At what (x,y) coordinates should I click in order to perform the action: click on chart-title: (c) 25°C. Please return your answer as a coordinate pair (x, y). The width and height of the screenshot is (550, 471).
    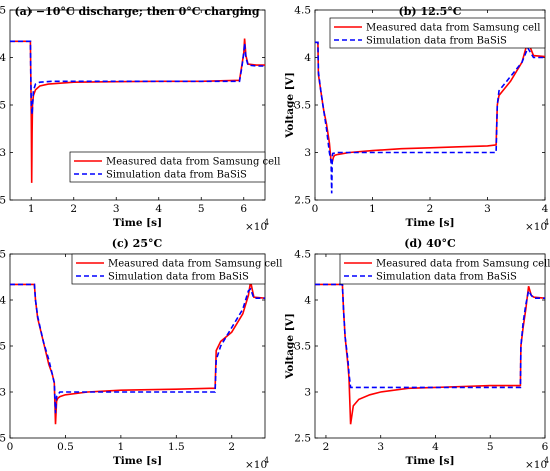
    Looking at the image, I should click on (137, 243).